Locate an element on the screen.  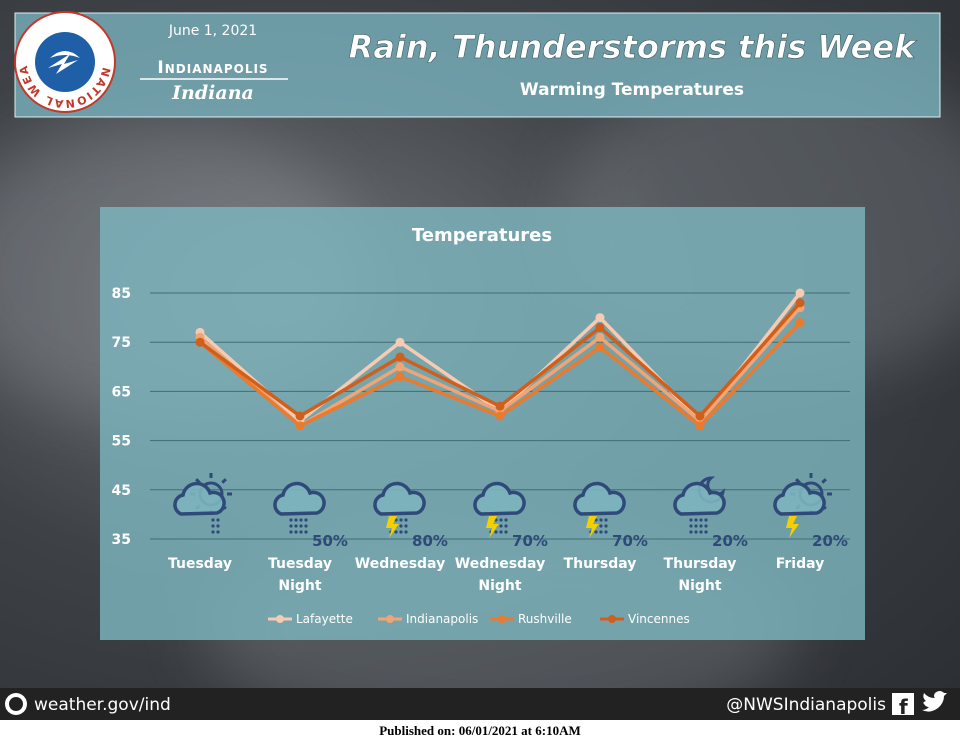
header-box is located at coordinates (477, 65).